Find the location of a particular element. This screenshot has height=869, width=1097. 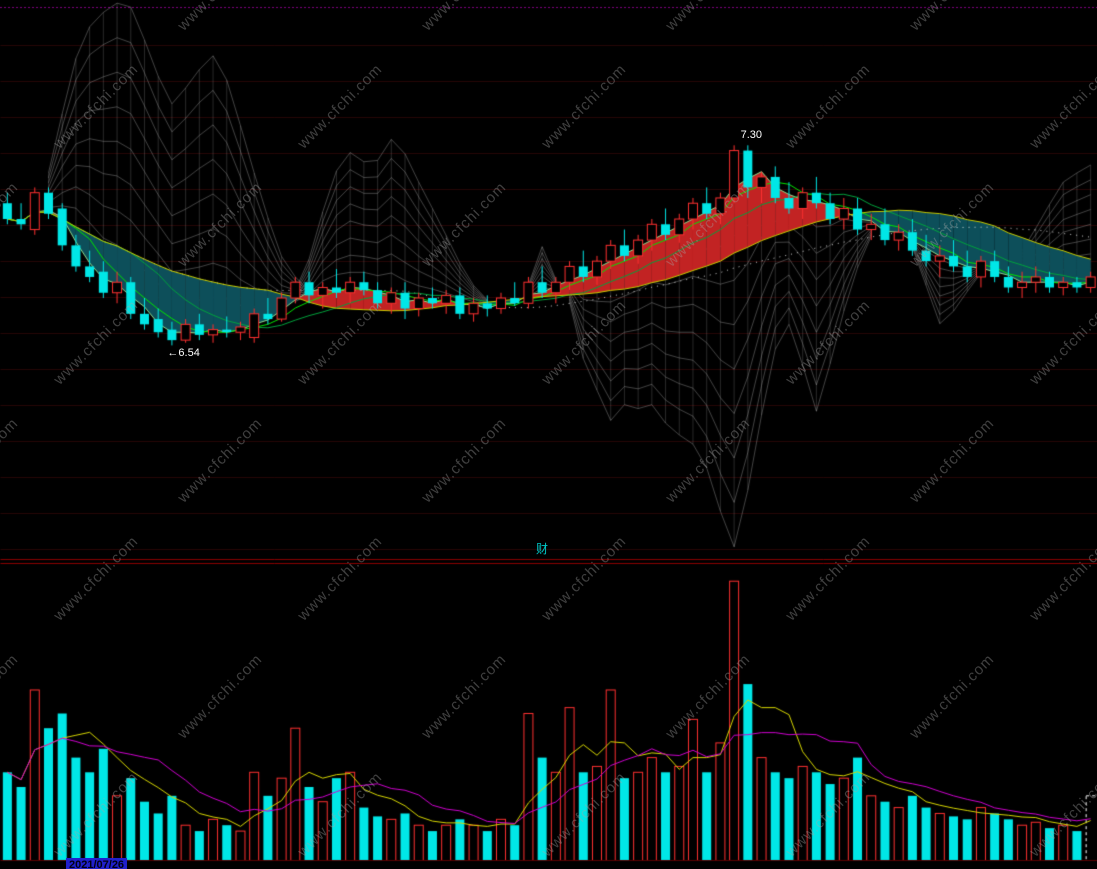

indicator-label: 财 is located at coordinates (542, 549).